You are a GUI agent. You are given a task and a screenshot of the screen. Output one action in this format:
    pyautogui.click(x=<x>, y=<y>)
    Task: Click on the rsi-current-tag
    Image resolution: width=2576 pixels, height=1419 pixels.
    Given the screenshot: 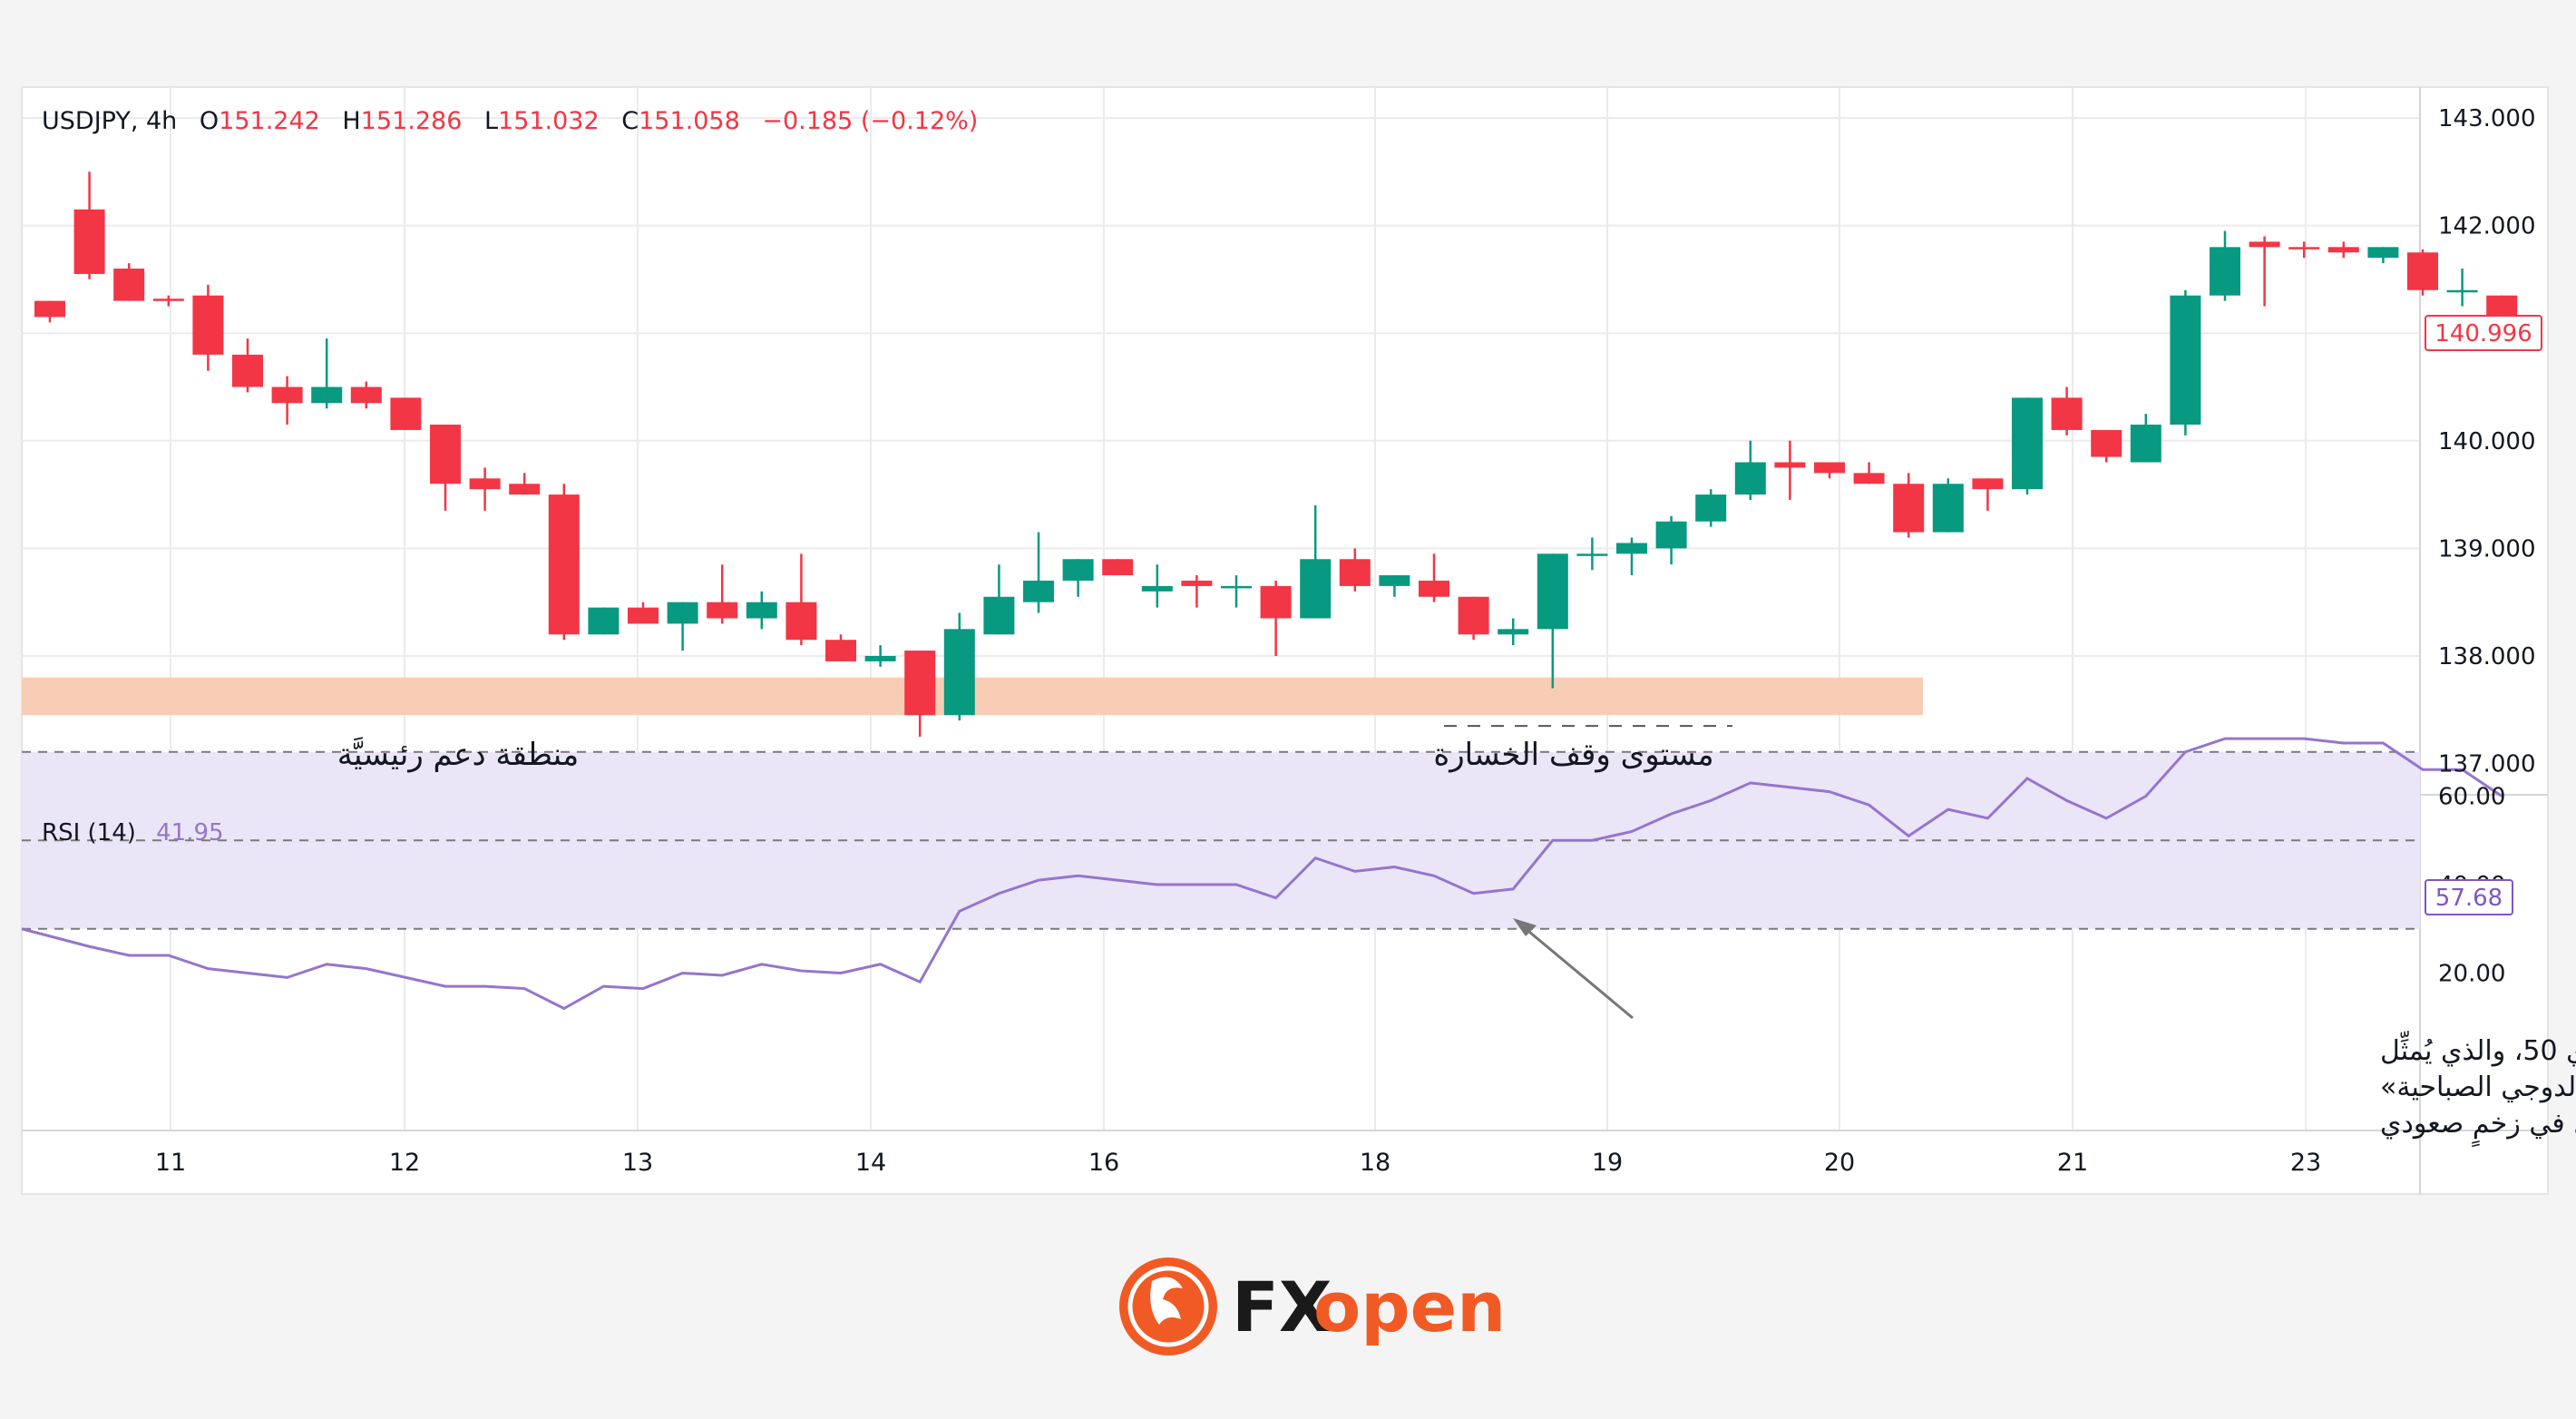 What is the action you would take?
    pyautogui.click(x=2469, y=897)
    